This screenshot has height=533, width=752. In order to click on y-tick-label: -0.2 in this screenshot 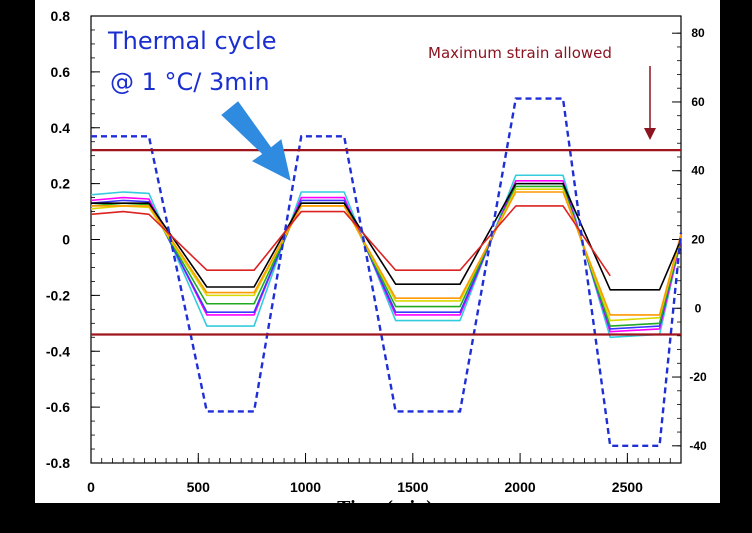, I will do `click(58, 295)`.